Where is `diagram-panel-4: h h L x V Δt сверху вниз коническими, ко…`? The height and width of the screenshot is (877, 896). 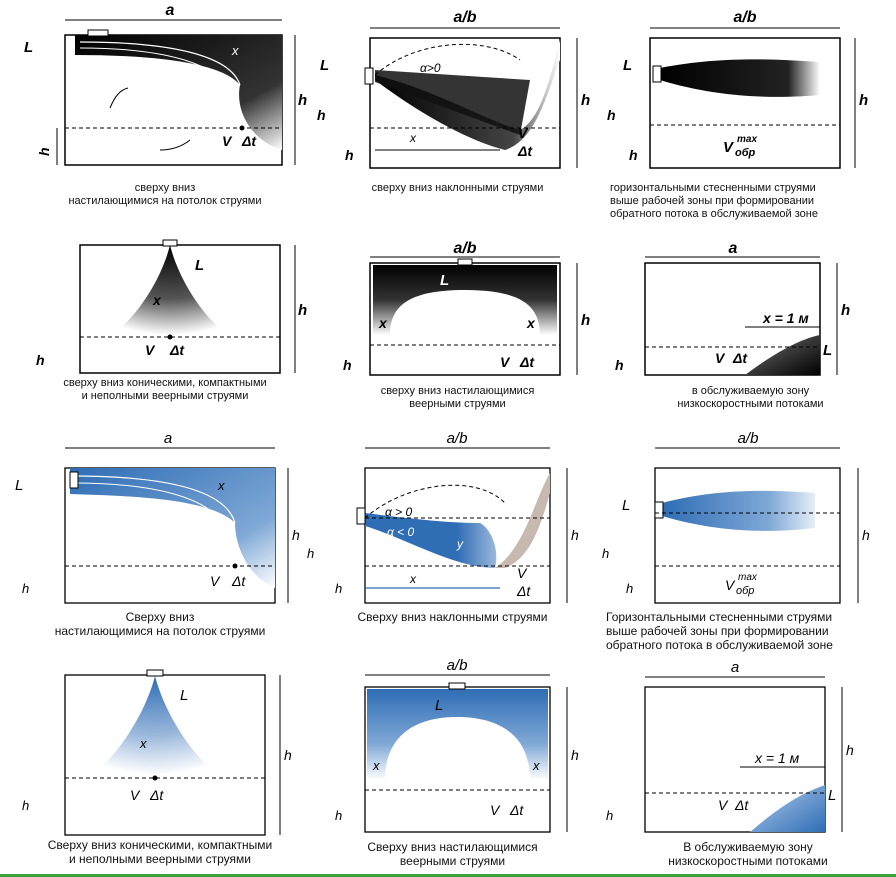
diagram-panel-4: h h L x V Δt сверху вниз коническими, ко… is located at coordinates (165, 327).